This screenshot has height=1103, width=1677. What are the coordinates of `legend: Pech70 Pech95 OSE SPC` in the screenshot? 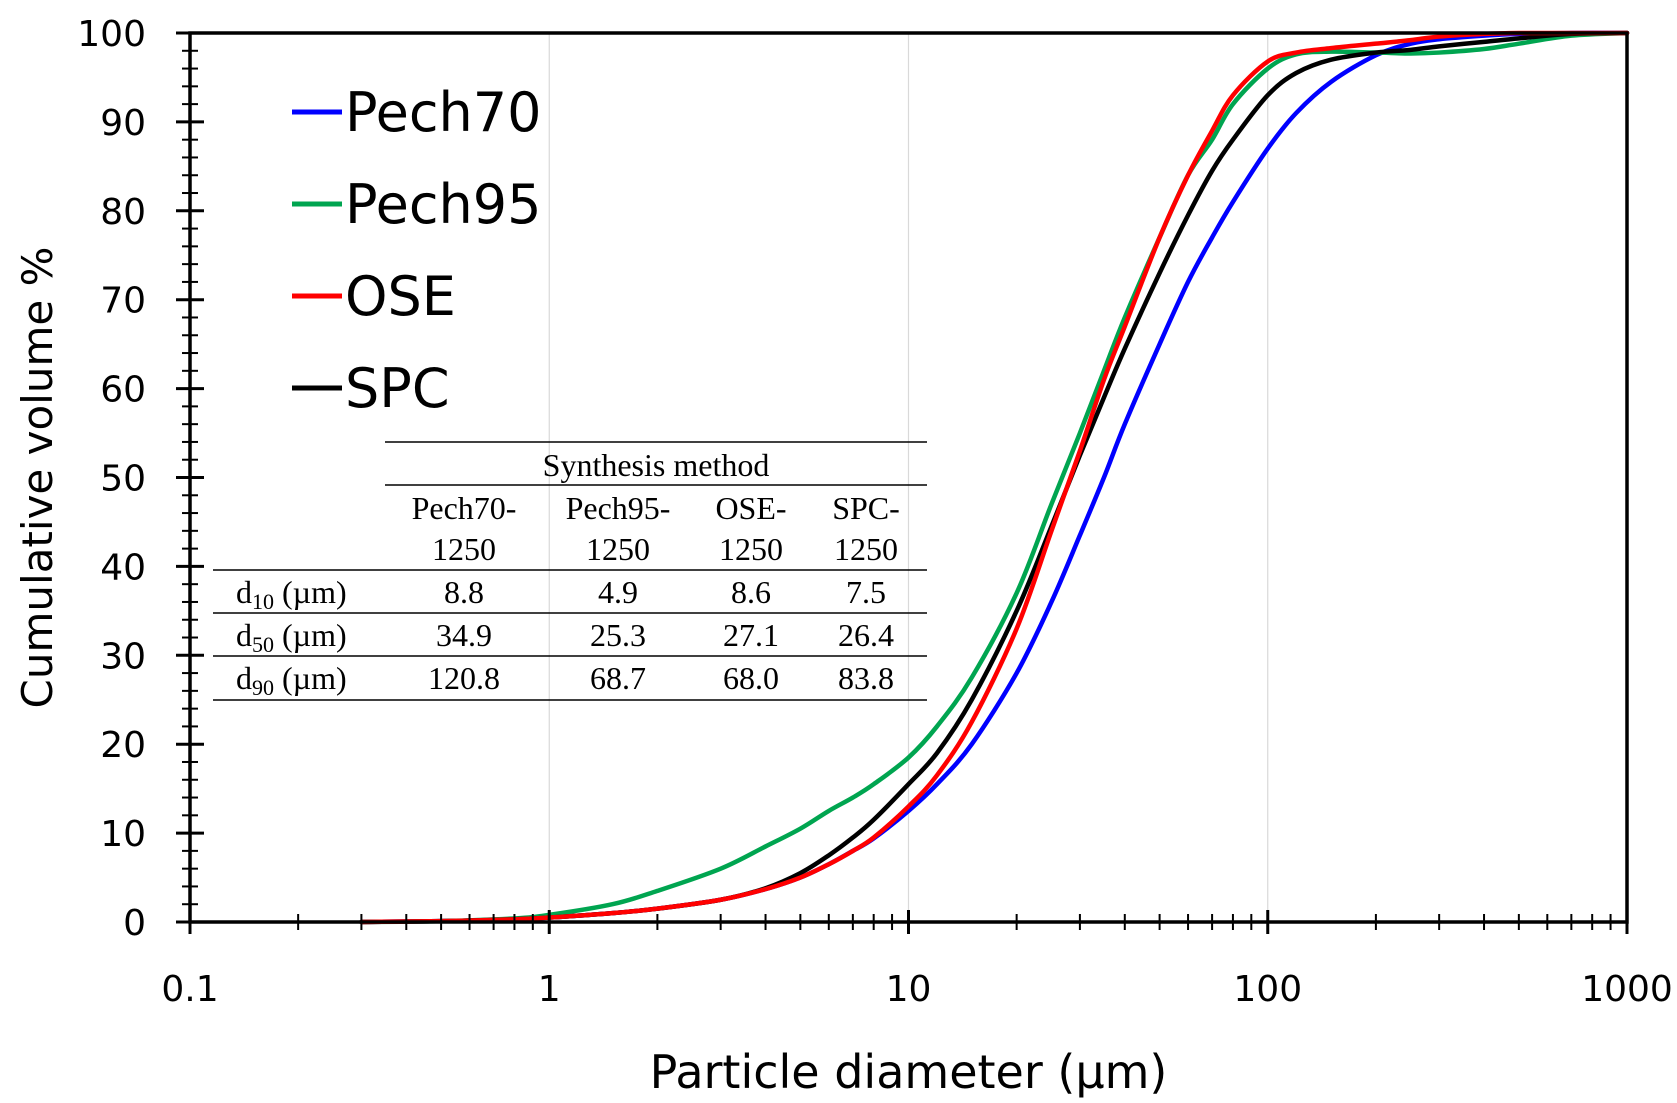 It's located at (417, 250).